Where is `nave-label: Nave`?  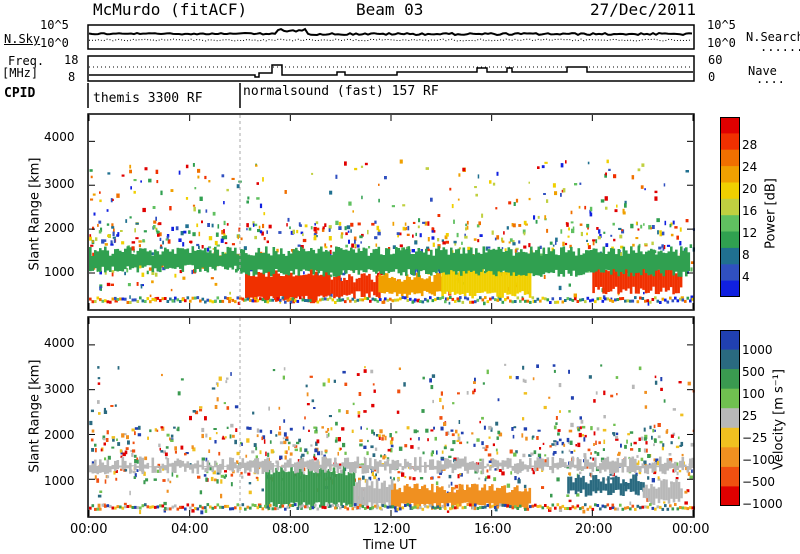
nave-label: Nave is located at coordinates (762, 71).